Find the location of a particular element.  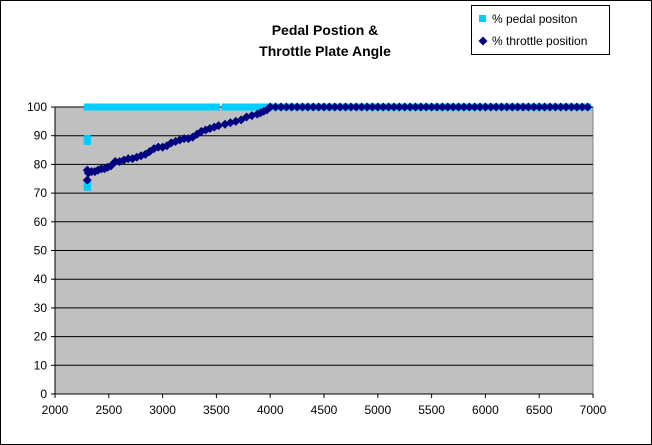

y-tick-label: 80 is located at coordinates (41, 164).